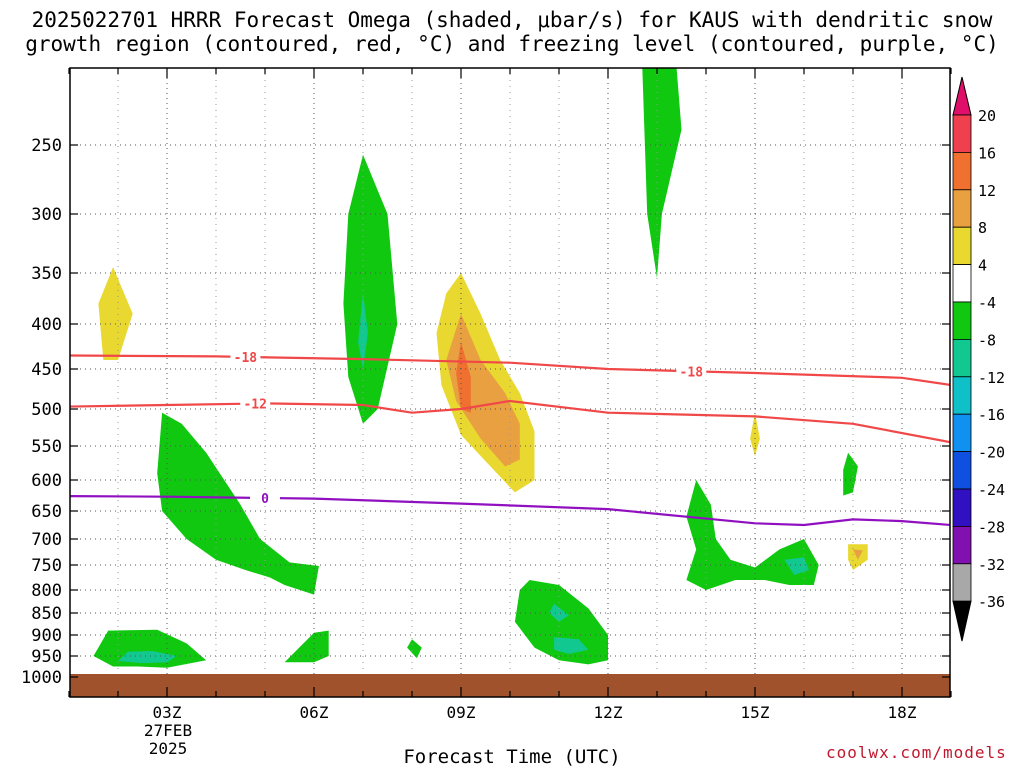 Image resolution: width=1024 pixels, height=768 pixels. What do you see at coordinates (755, 712) in the screenshot?
I see `x-tick-label: 15Z` at bounding box center [755, 712].